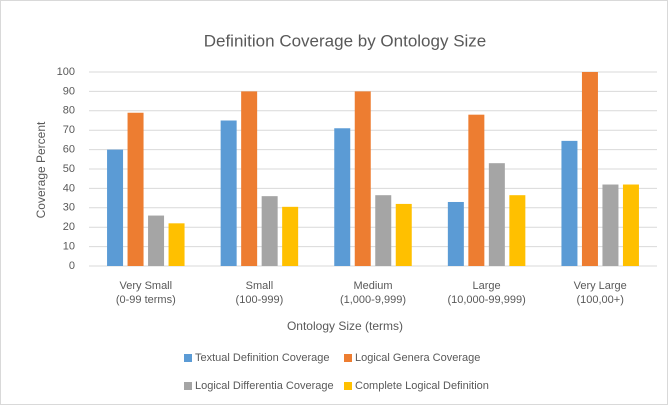 The width and height of the screenshot is (668, 405). Describe the element at coordinates (69, 111) in the screenshot. I see `y-tick-label: 80` at that location.